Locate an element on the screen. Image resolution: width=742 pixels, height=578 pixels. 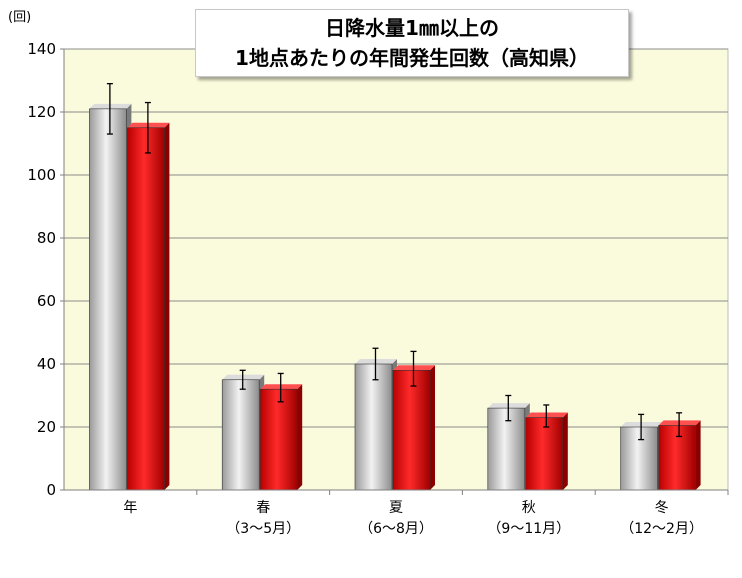
y-tick-label: 0 is located at coordinates (51, 490).